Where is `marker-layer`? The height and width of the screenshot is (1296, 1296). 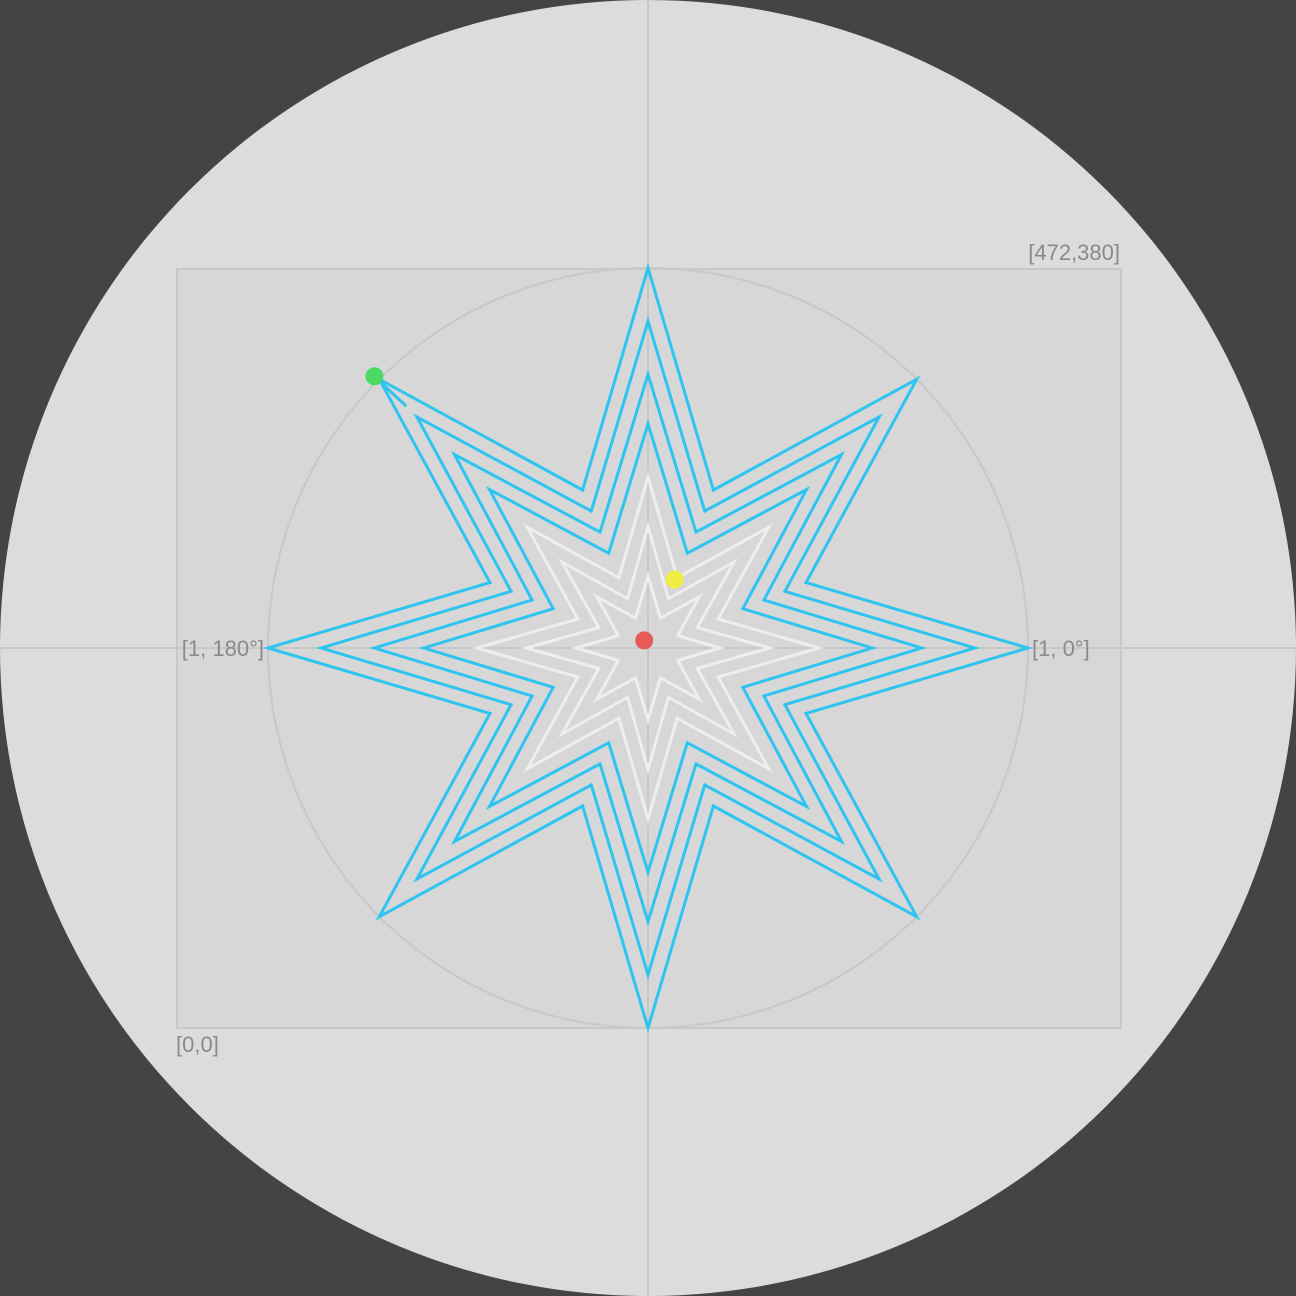 marker-layer is located at coordinates (524, 508).